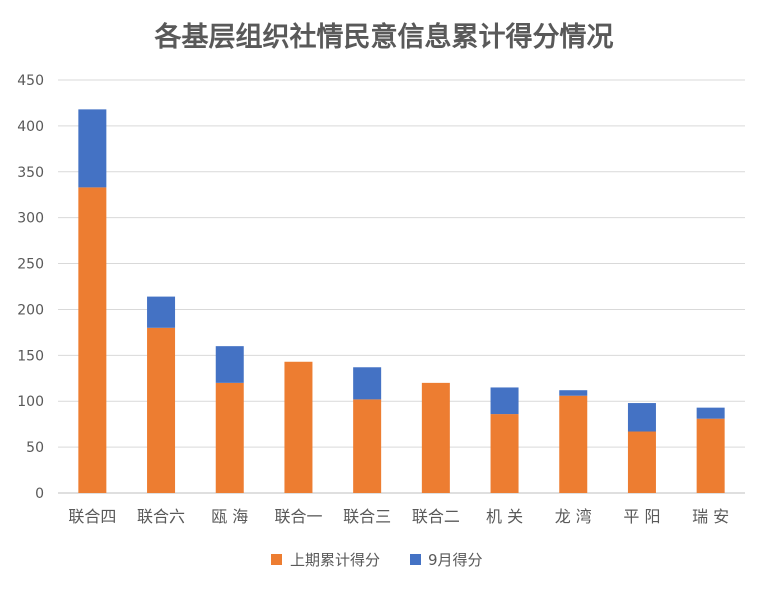 This screenshot has width=768, height=595. What do you see at coordinates (30, 402) in the screenshot?
I see `y-tick-label: 100` at bounding box center [30, 402].